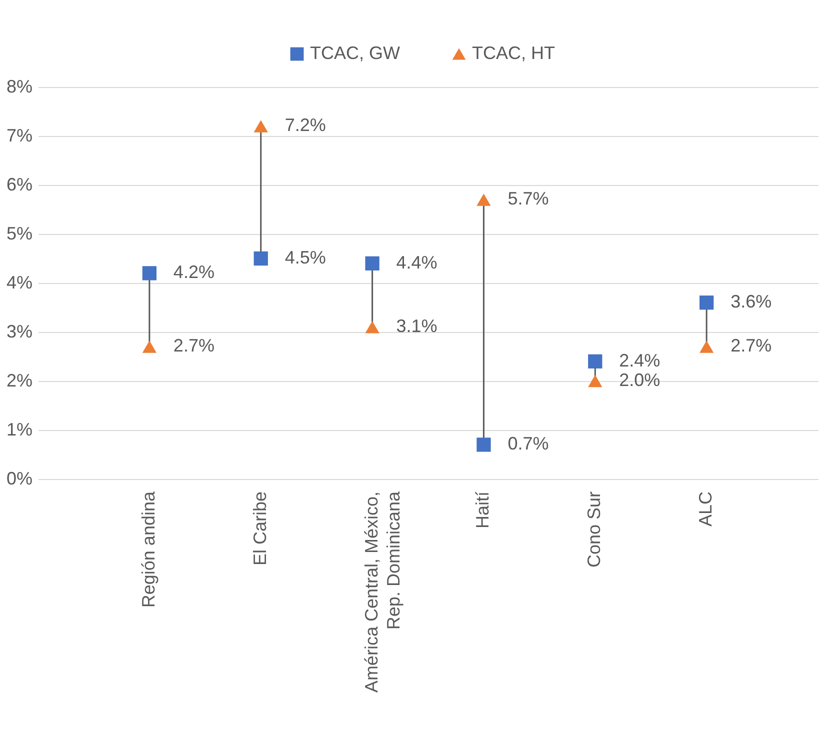 Image resolution: width=829 pixels, height=731 pixels. I want to click on x-tick-label: Región andina, so click(148, 549).